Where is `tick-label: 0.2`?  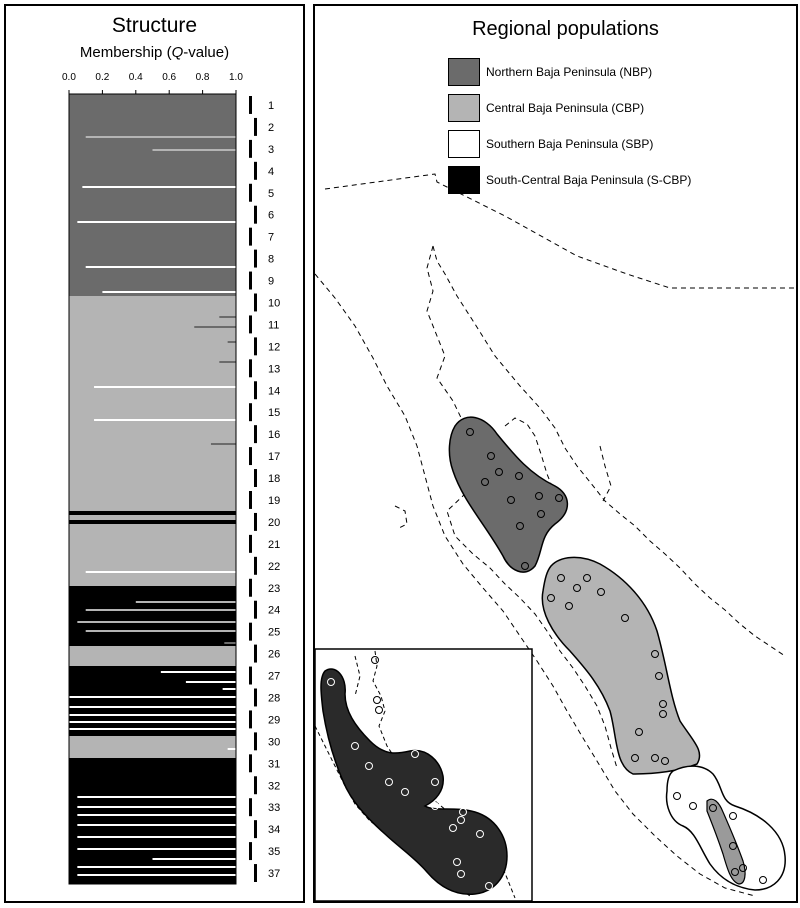
tick-label: 0.2 is located at coordinates (102, 77).